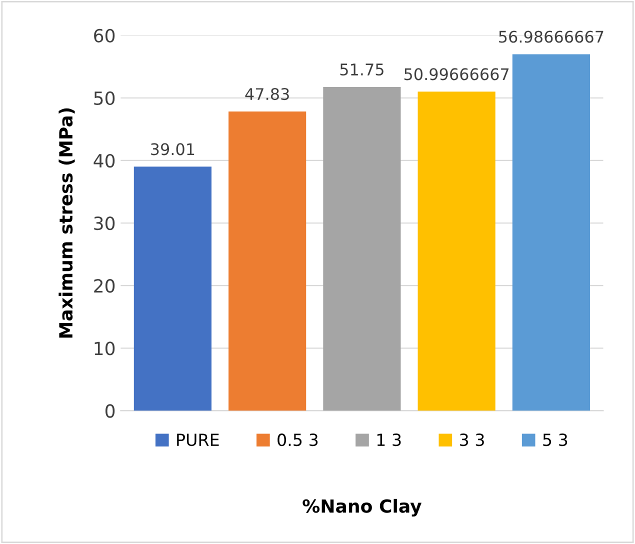  What do you see at coordinates (66, 223) in the screenshot?
I see `y-axis-title: Maximum stress (MPa)` at bounding box center [66, 223].